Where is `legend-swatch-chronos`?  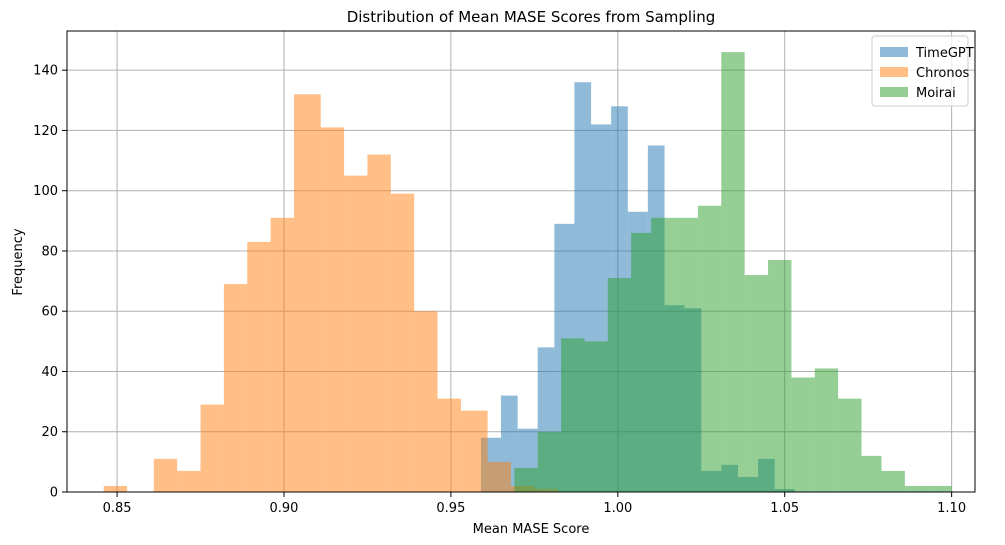 legend-swatch-chronos is located at coordinates (894, 72).